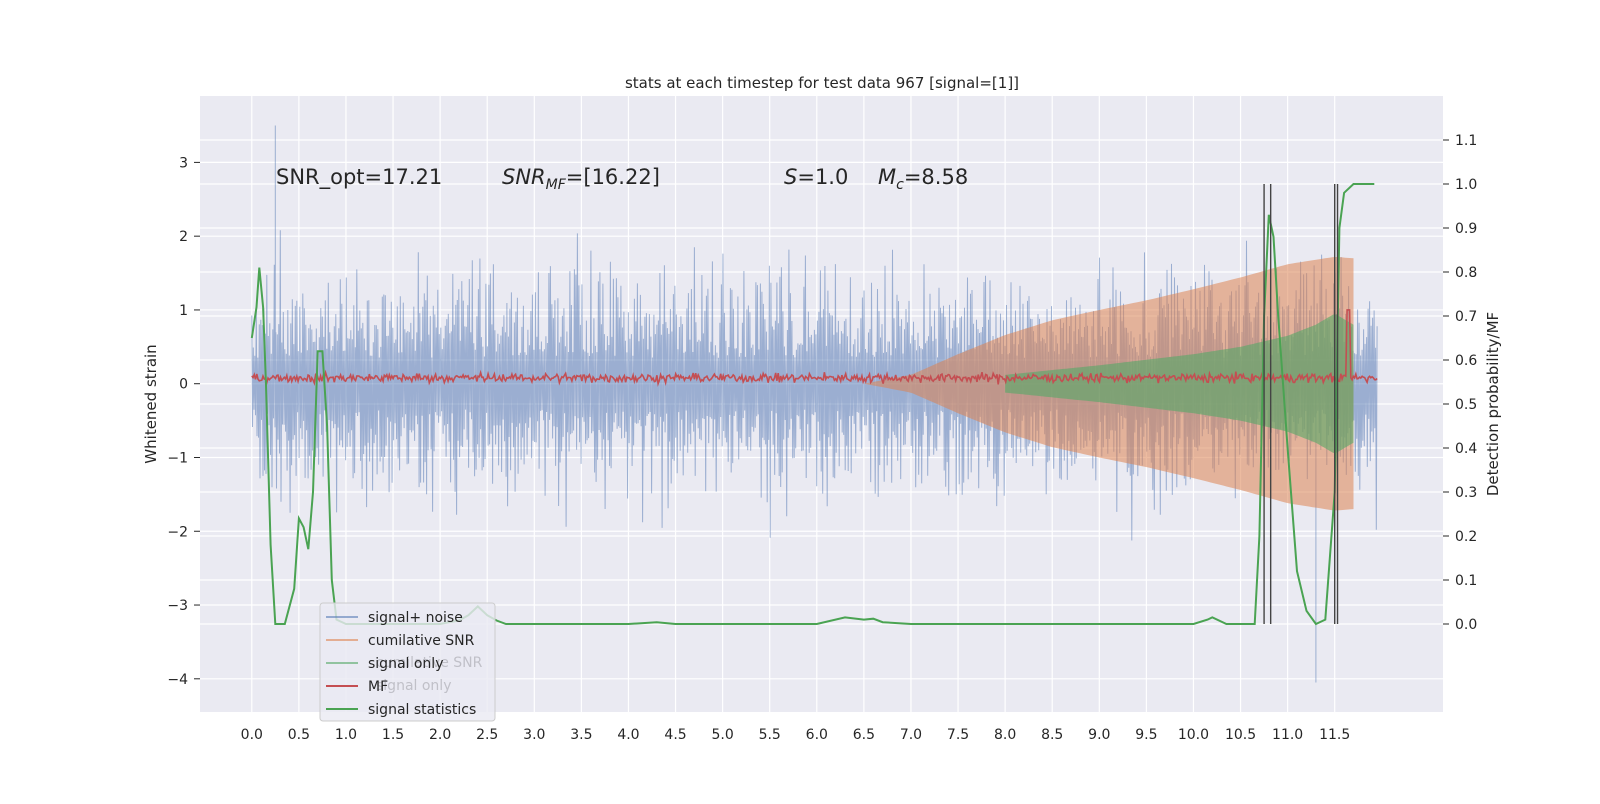 This screenshot has width=1600, height=804. Describe the element at coordinates (183, 385) in the screenshot. I see `y-tick-label-3: 0` at that location.